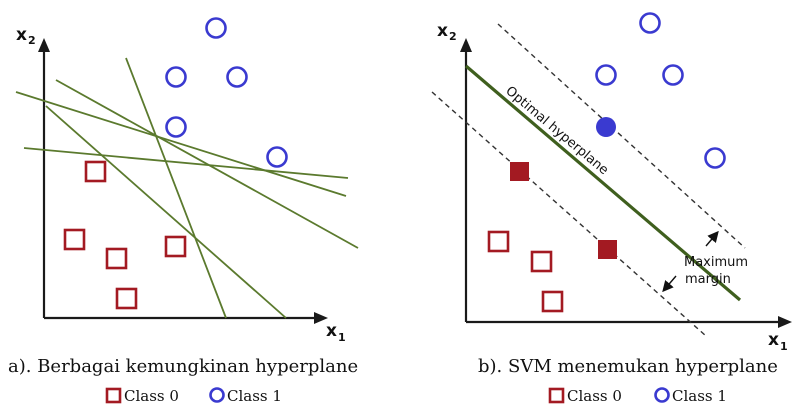 The height and width of the screenshot is (405, 799). I want to click on maximum-margin-label-2: margin, so click(708, 279).